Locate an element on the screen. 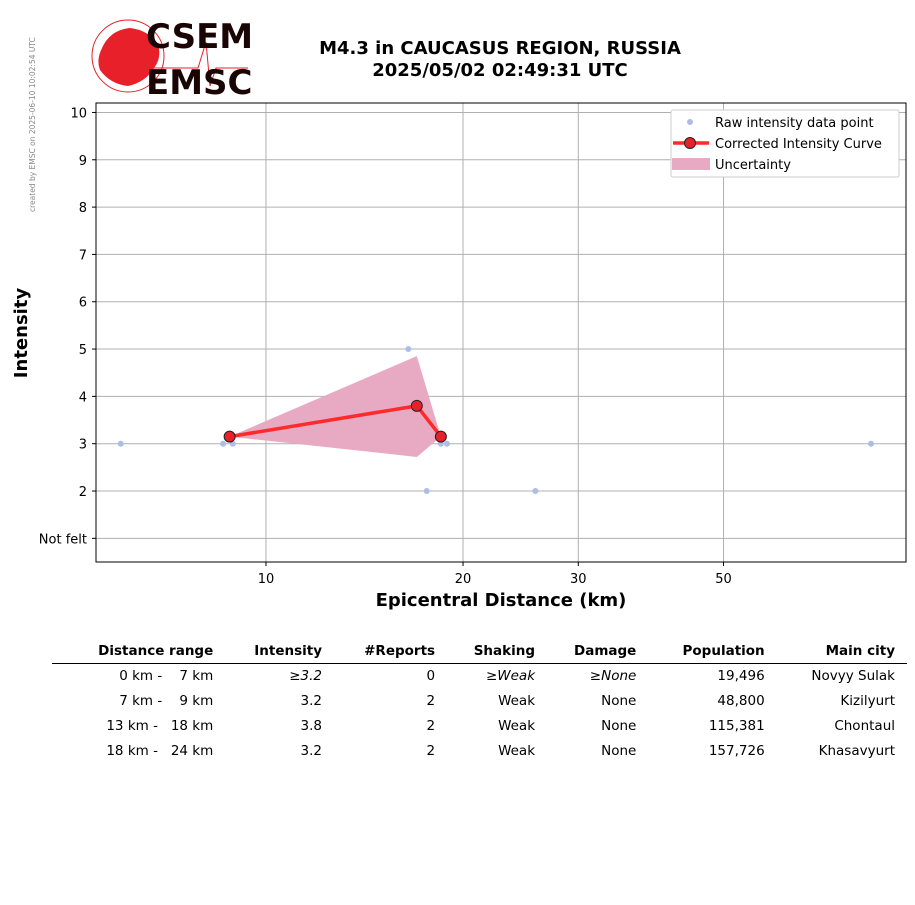 The image size is (915, 905). y-tick-label: 5 is located at coordinates (83, 350).